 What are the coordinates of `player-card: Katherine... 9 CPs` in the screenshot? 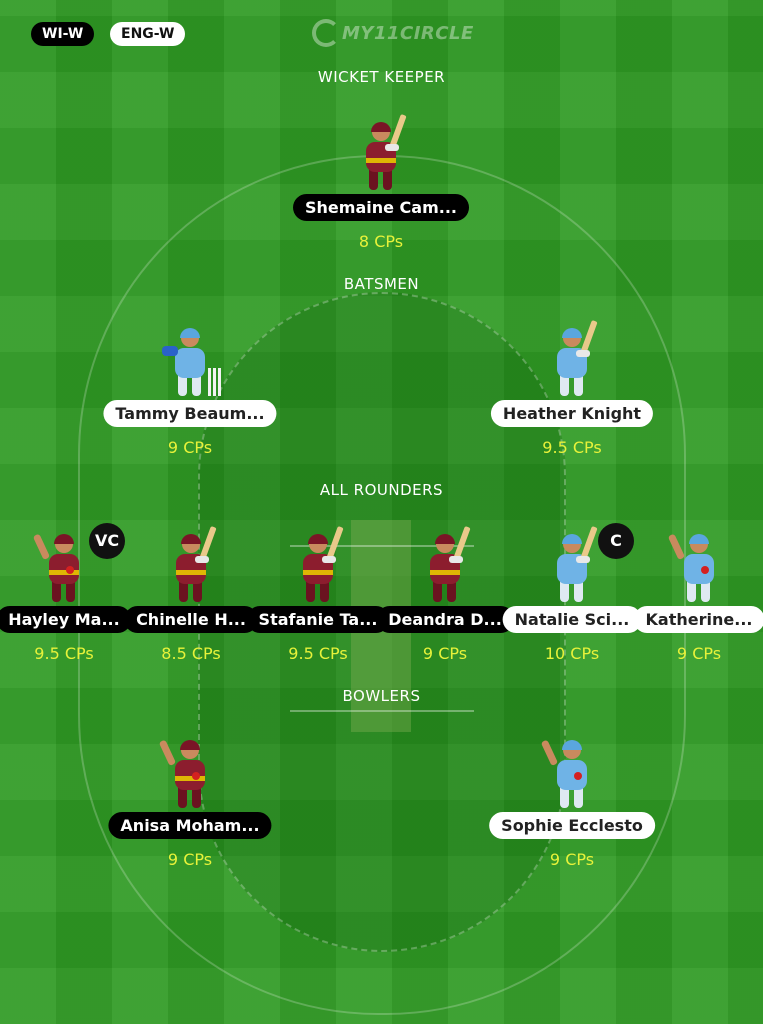 It's located at (698, 596).